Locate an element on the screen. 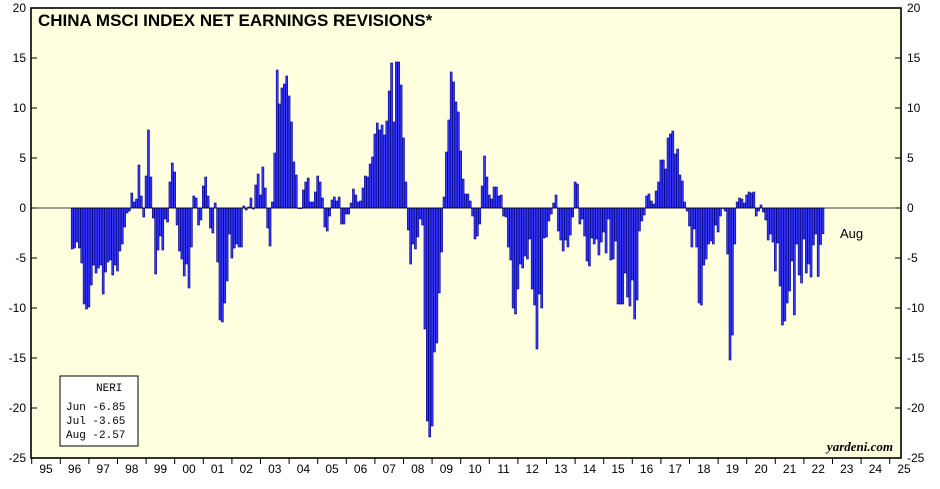  y-tick-label: -5 is located at coordinates (912, 258).